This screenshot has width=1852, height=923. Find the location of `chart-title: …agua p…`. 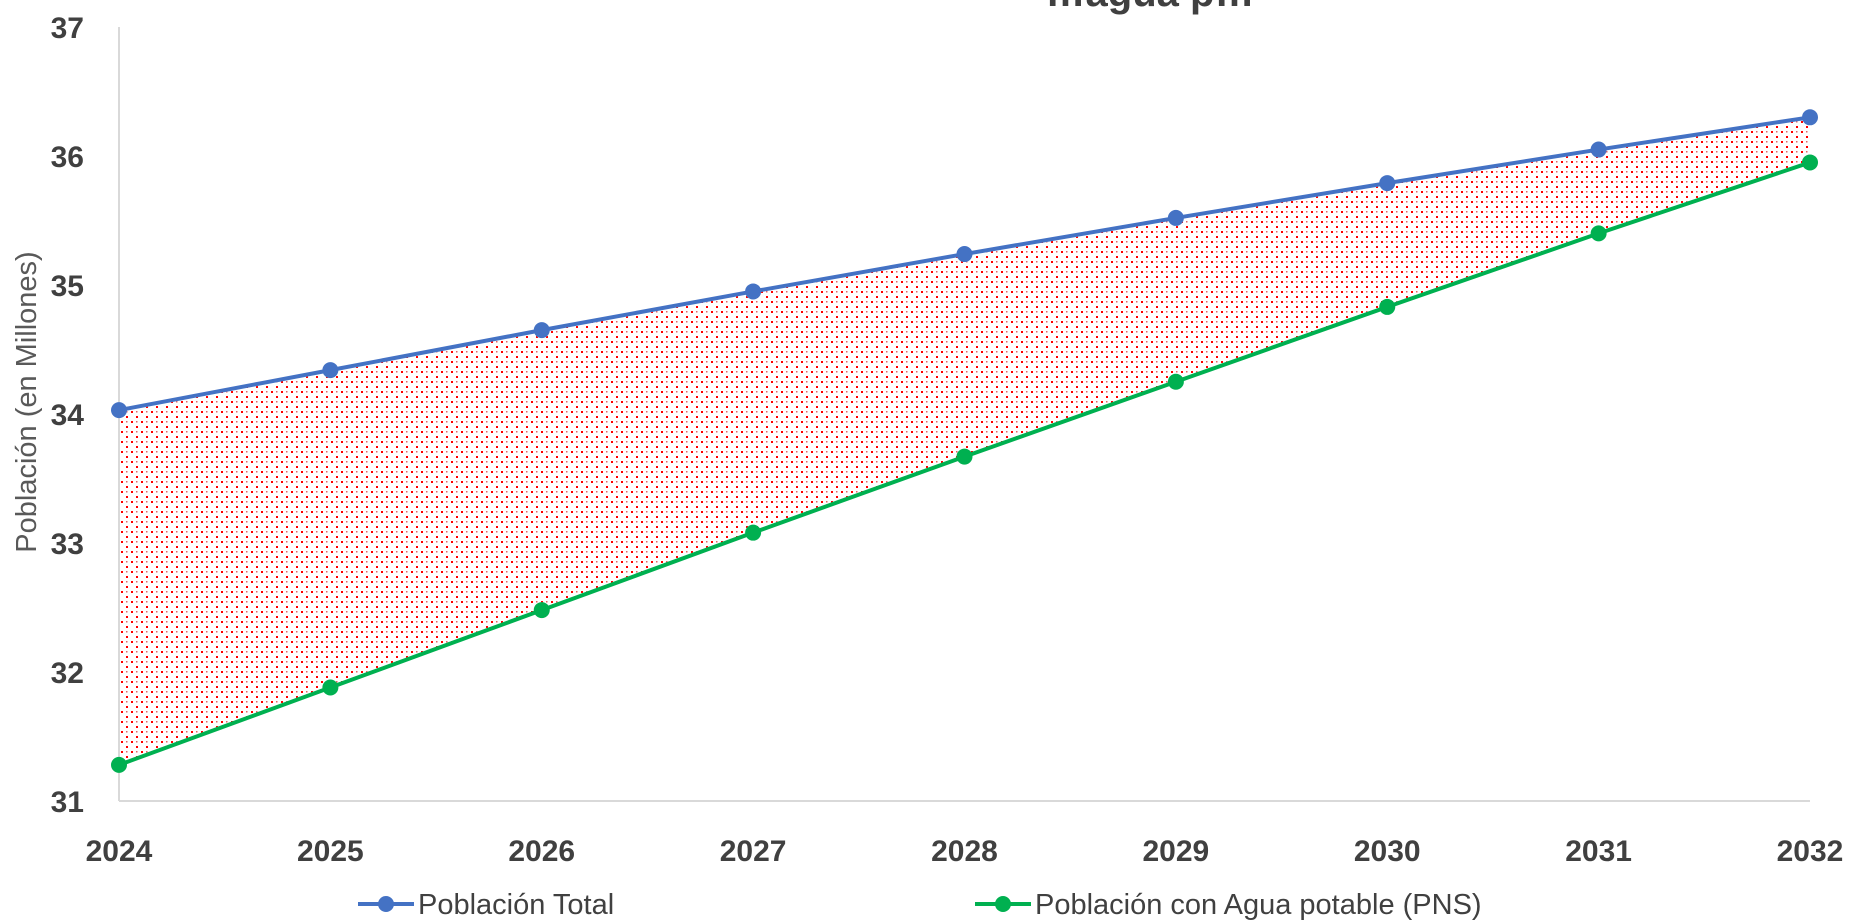

chart-title: …agua p… is located at coordinates (1150, 7).